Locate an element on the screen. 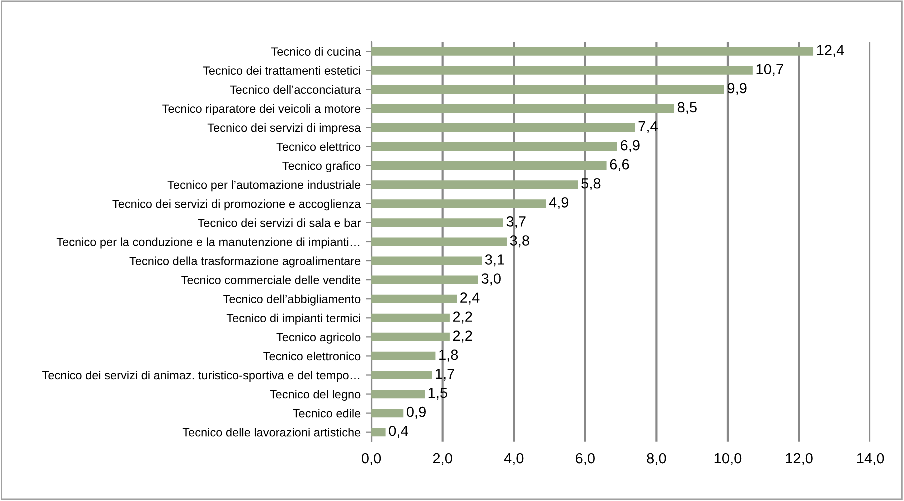  x-tick-label: 4,0 is located at coordinates (514, 459).